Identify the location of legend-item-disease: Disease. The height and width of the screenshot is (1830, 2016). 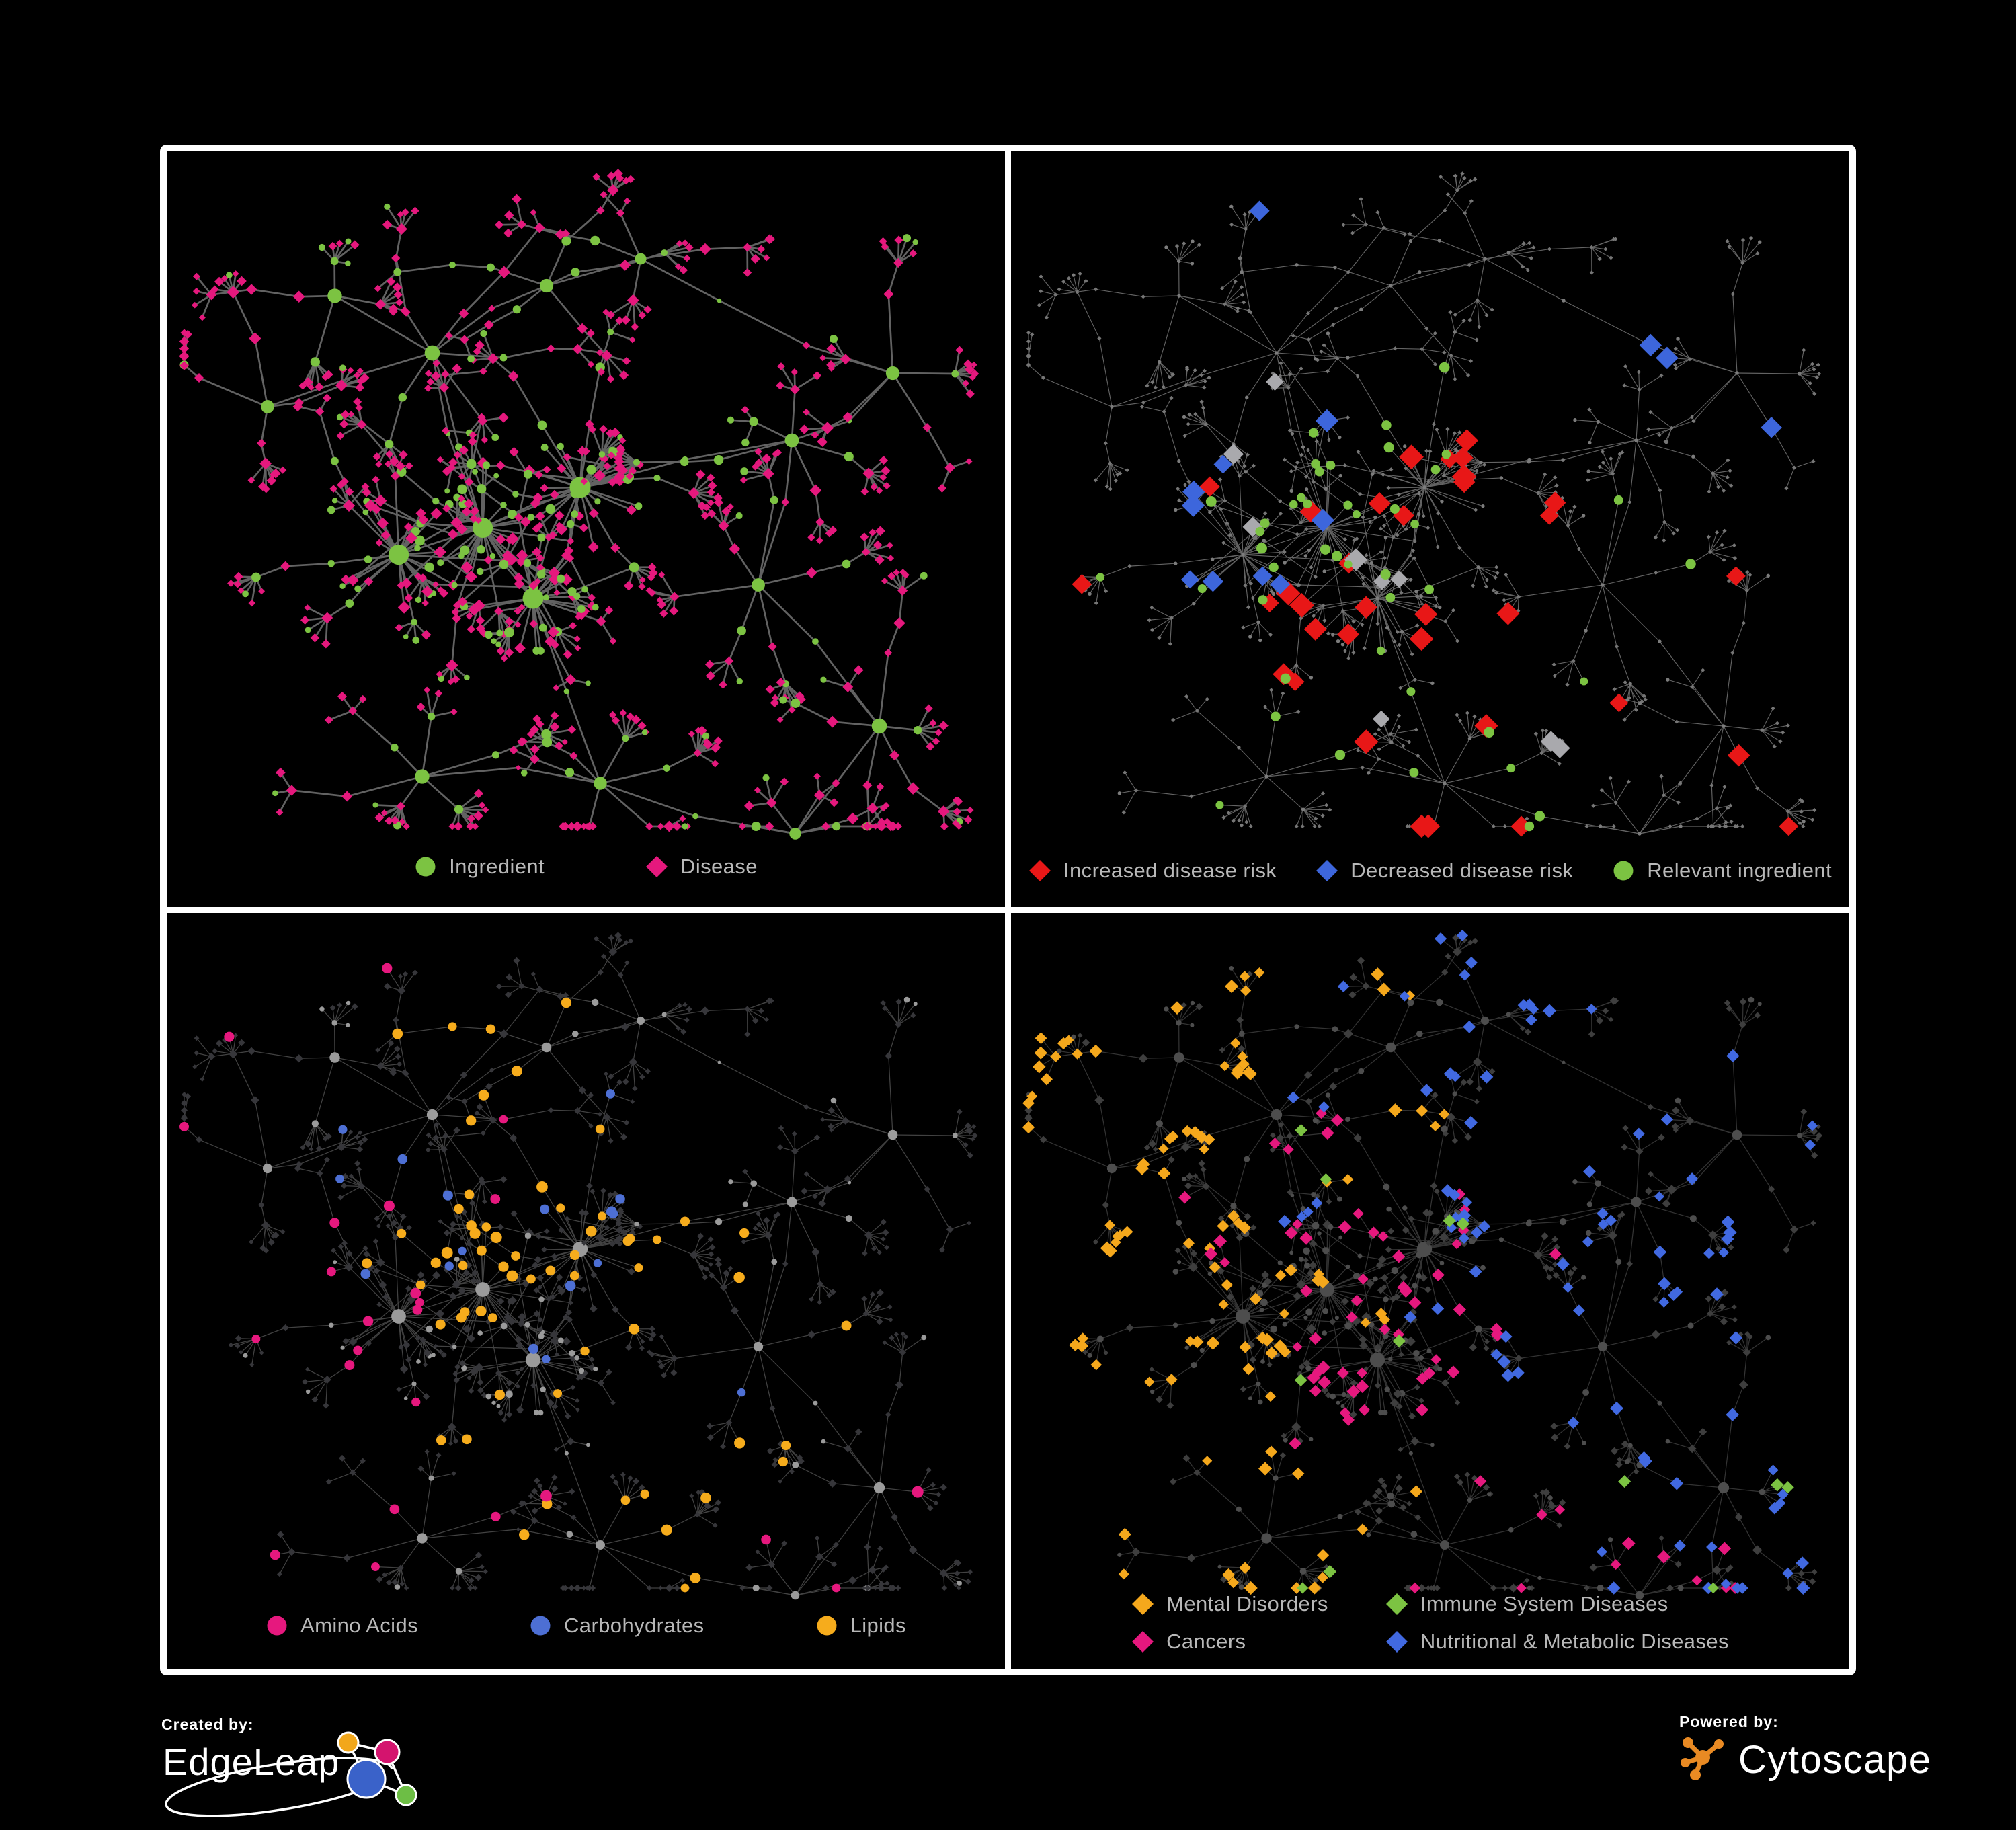
(701, 866).